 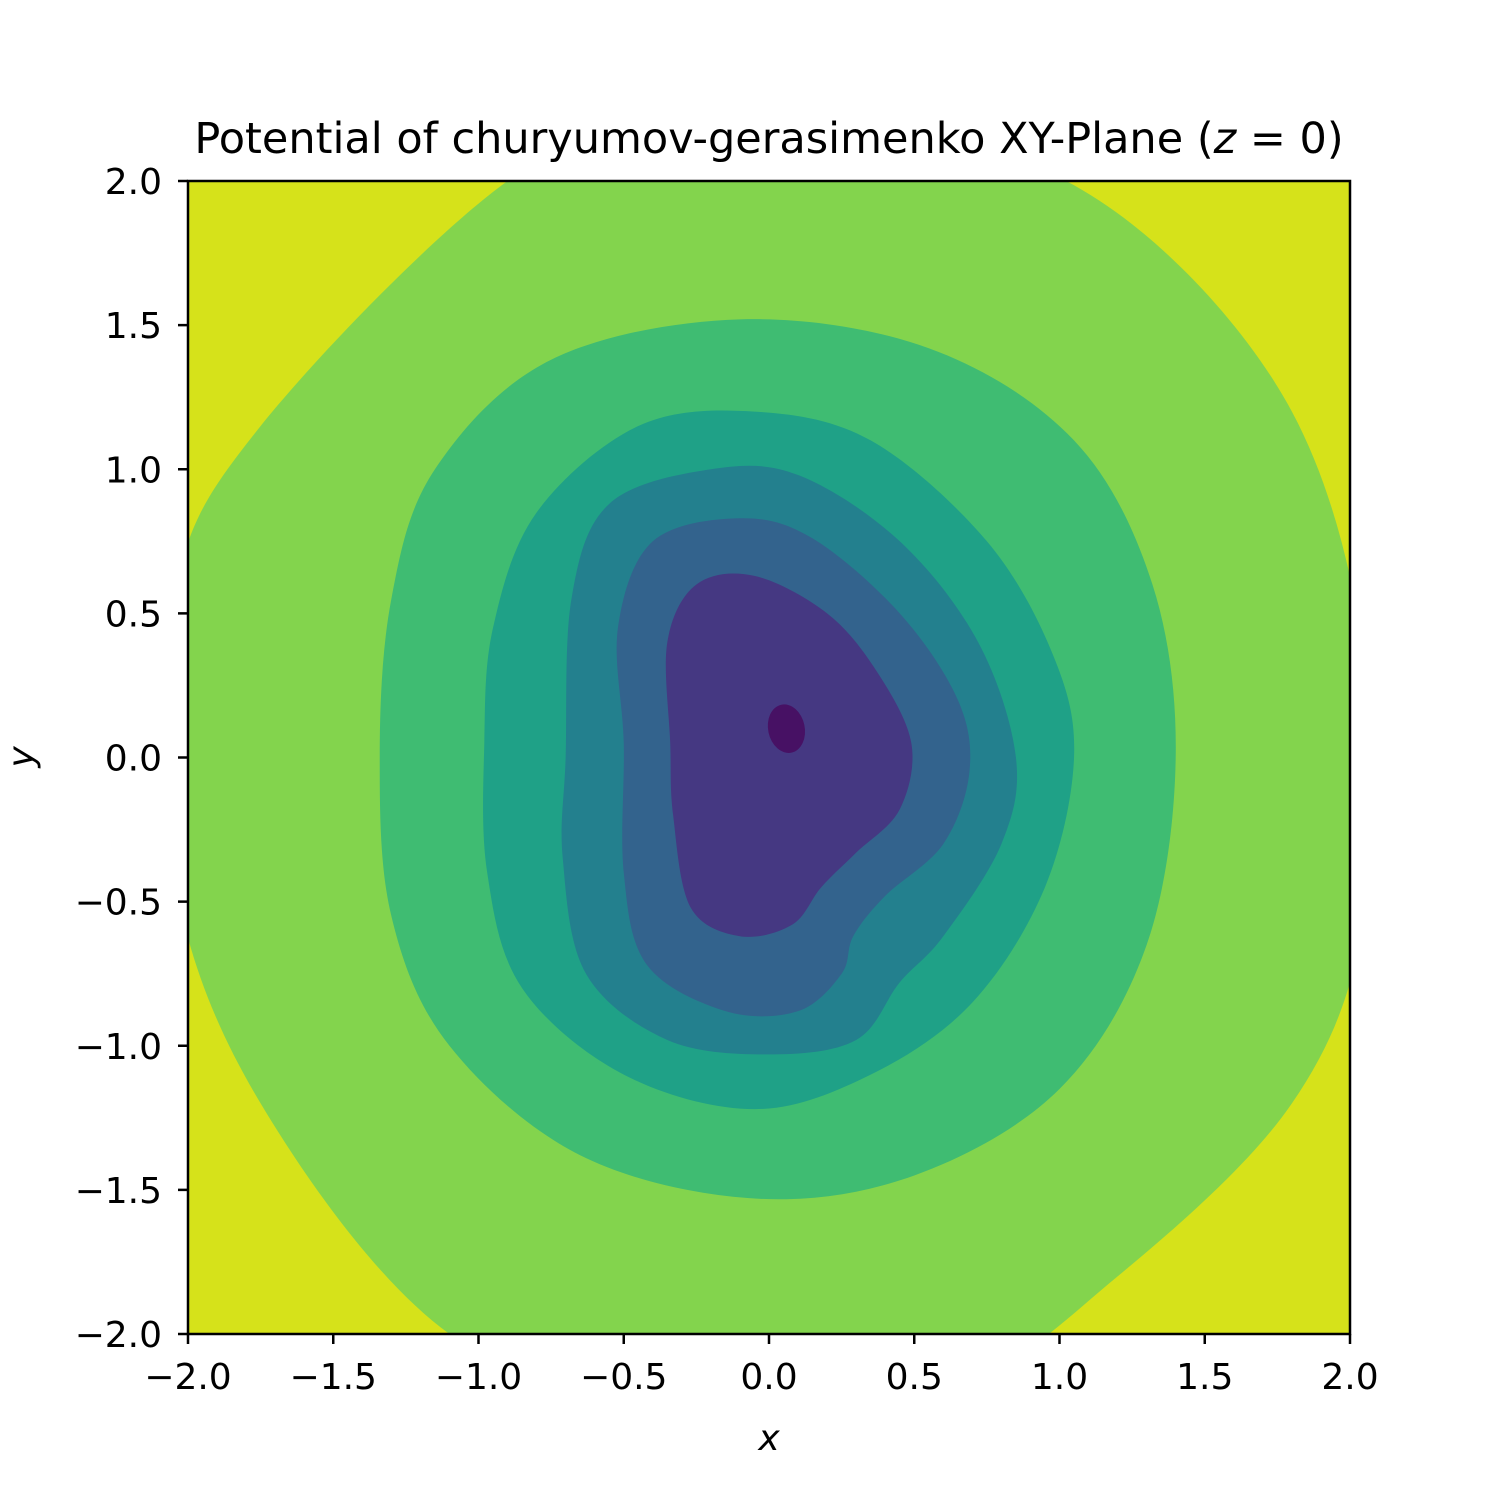 I want to click on x-axis-ticks: −2.0 −1.5 −1.0 −0.5 0.0 0.5 1.0 1.5 2.0, so click(x=761, y=1366).